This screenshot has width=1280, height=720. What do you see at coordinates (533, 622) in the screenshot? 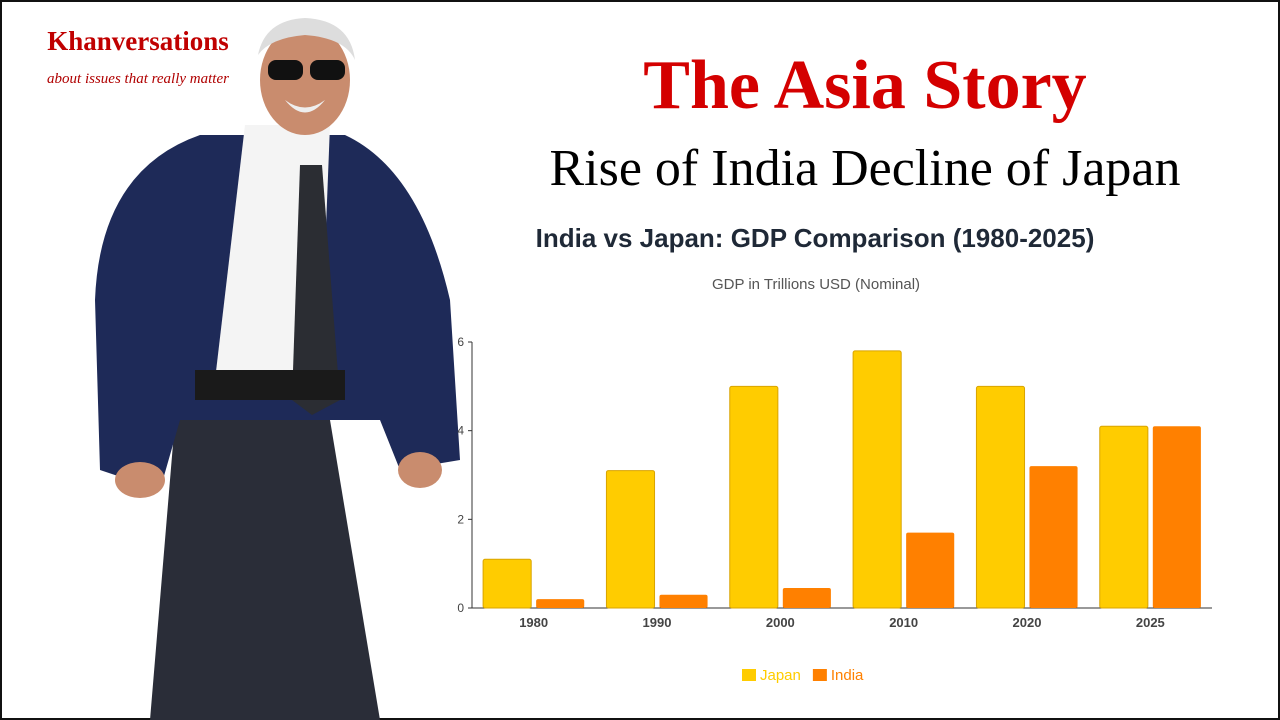
I see `x-tick-label: 1980` at bounding box center [533, 622].